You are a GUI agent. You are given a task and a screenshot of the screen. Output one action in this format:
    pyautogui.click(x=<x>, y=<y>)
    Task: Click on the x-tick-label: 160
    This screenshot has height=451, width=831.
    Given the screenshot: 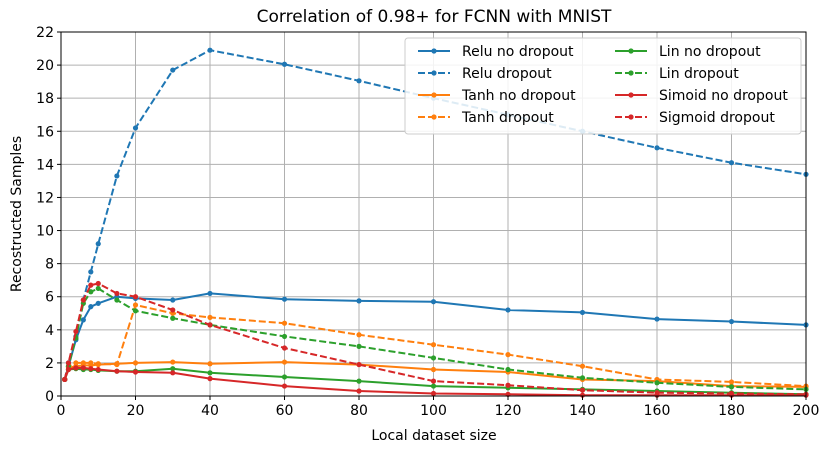 What is the action you would take?
    pyautogui.click(x=657, y=411)
    